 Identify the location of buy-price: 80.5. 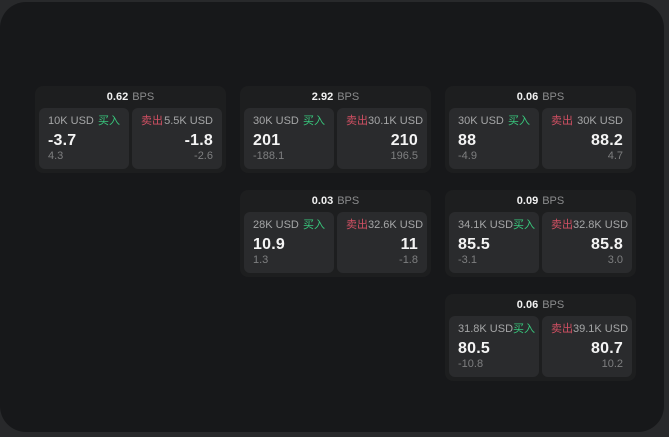
(474, 348).